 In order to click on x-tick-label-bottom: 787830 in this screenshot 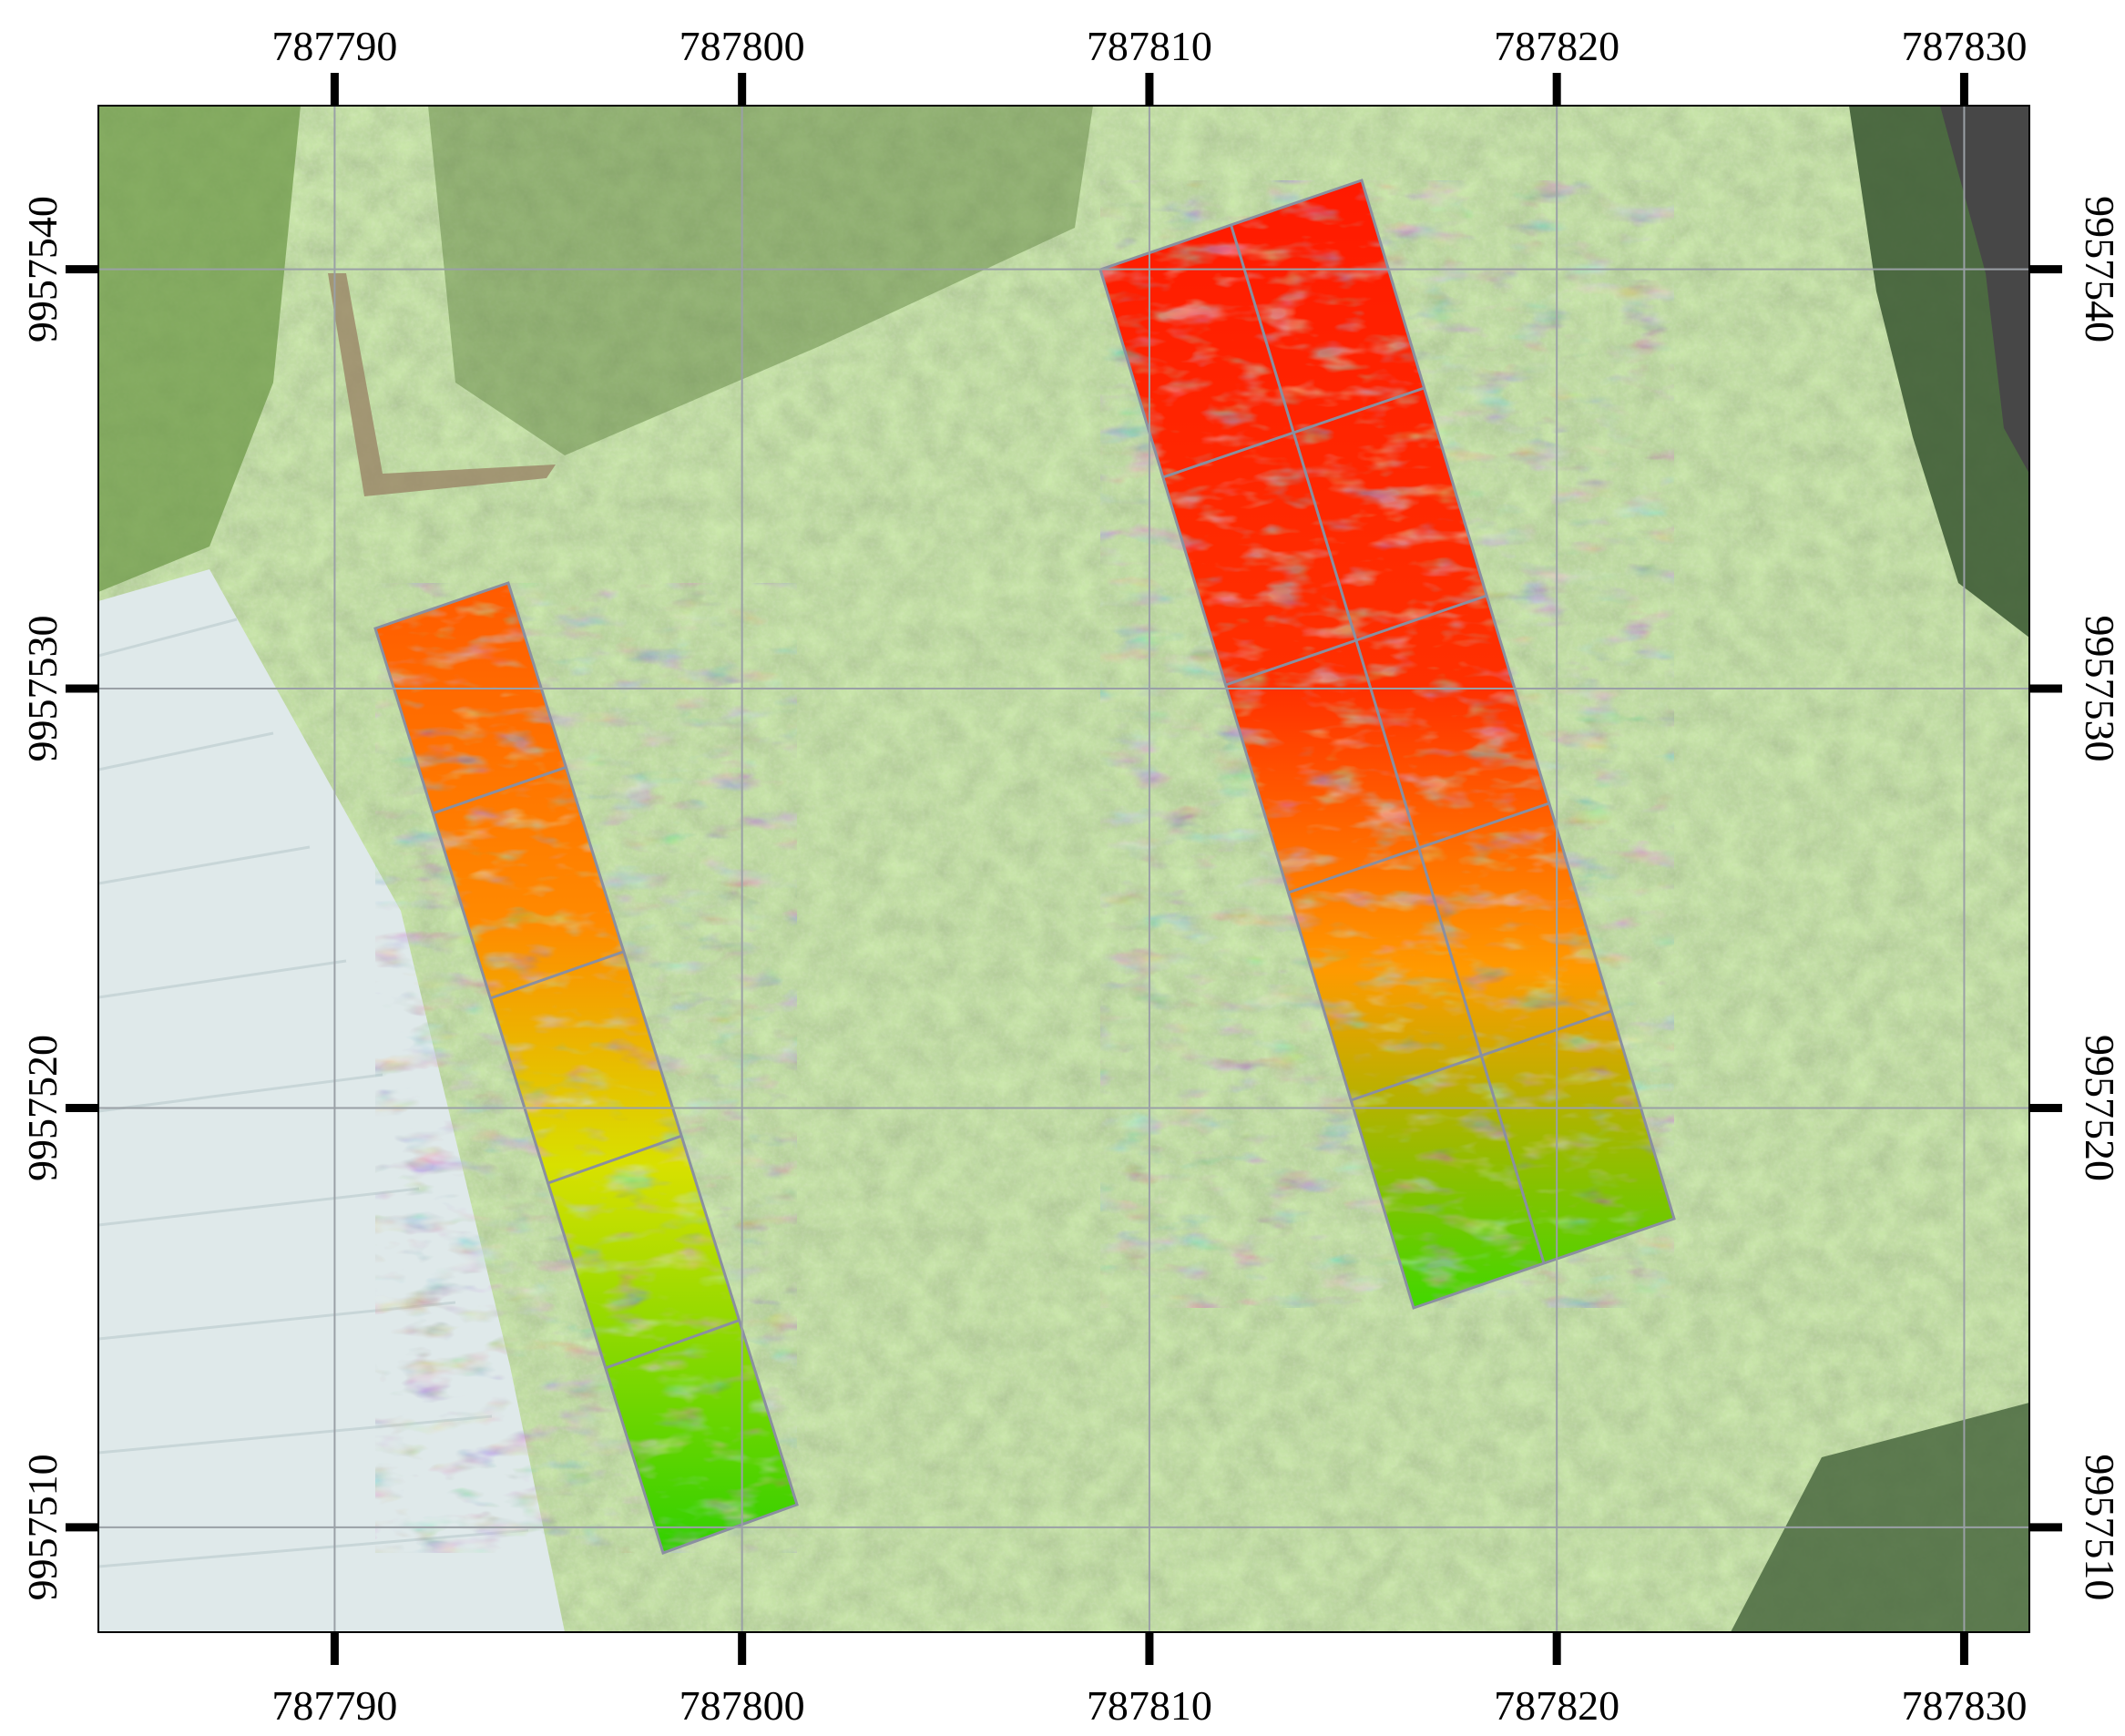, I will do `click(1964, 1705)`.